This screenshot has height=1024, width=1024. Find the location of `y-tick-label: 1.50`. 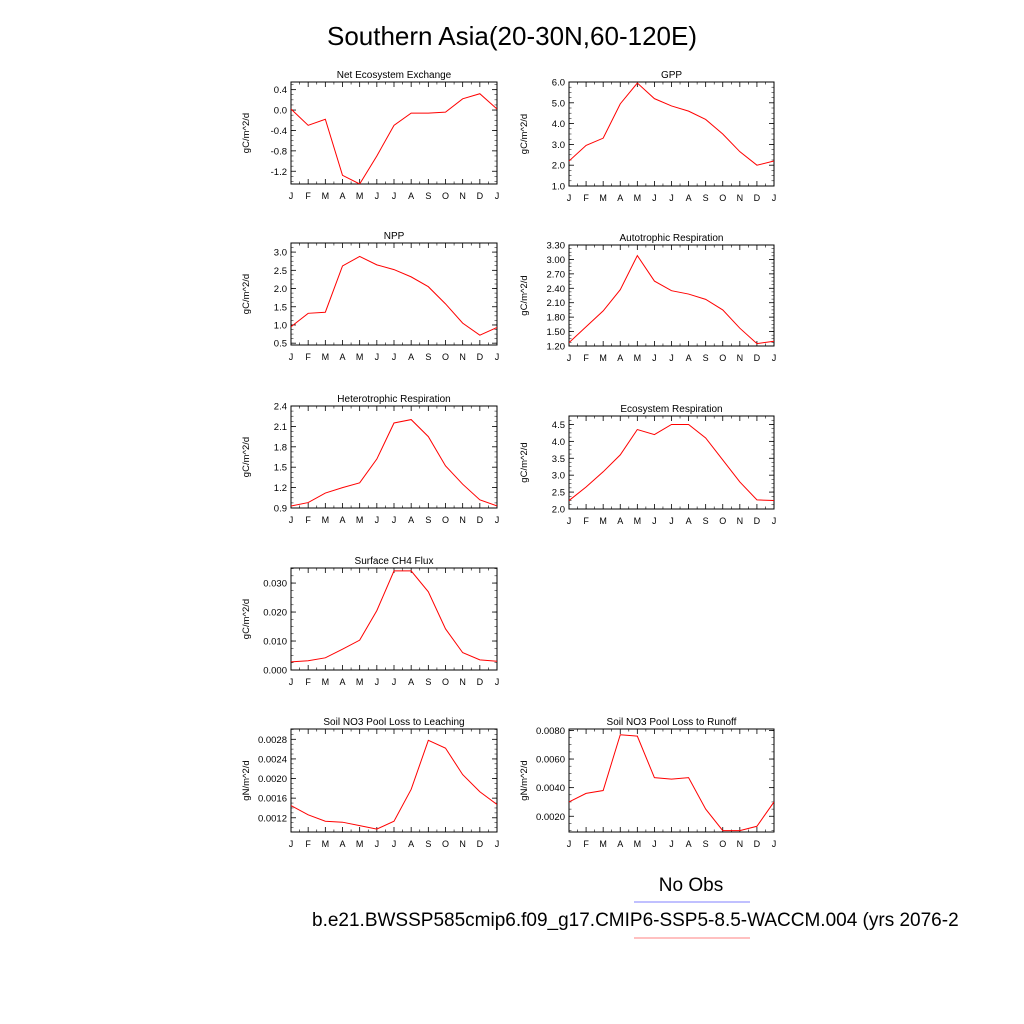

y-tick-label: 1.50 is located at coordinates (556, 332).